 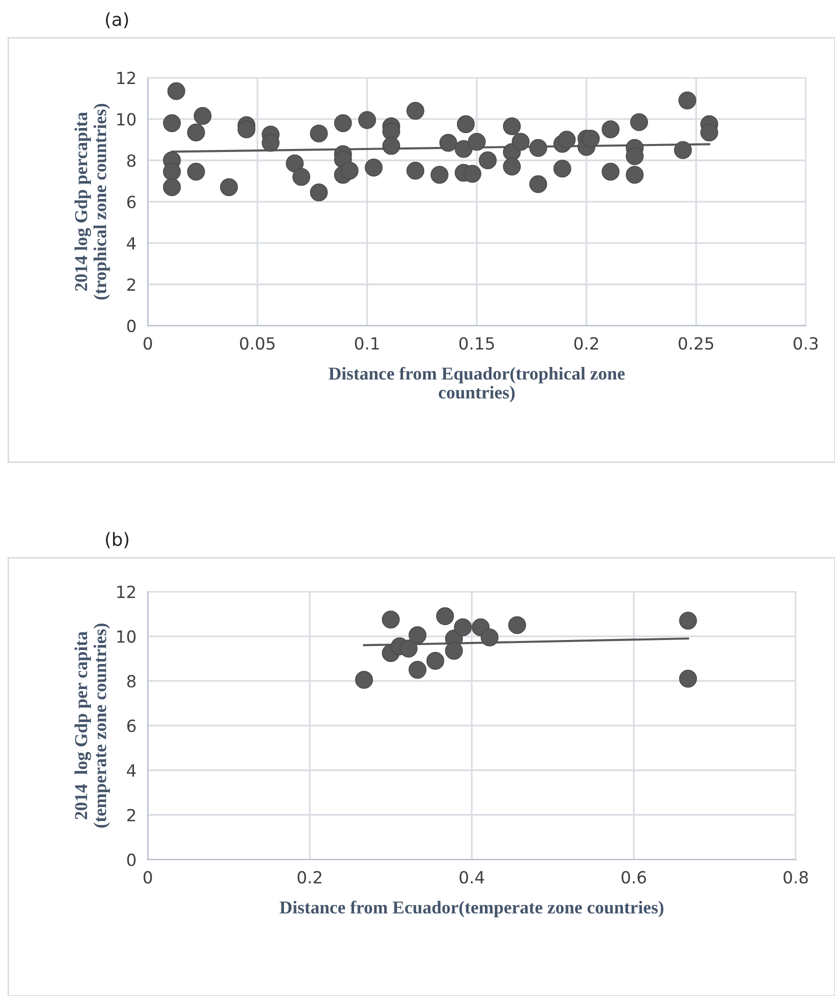 I want to click on x-axis-title: Distance from Ecuador(temperate zone countries), so click(x=472, y=909).